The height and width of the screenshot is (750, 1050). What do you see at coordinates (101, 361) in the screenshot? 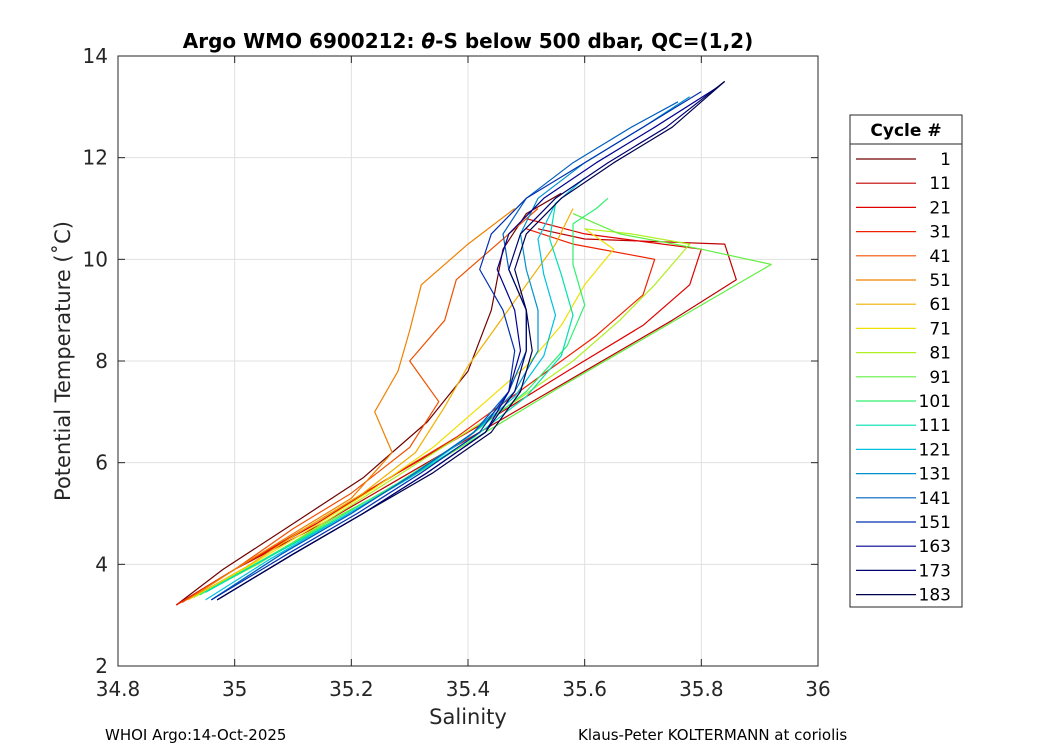
I see `y-tick-label: 8` at bounding box center [101, 361].